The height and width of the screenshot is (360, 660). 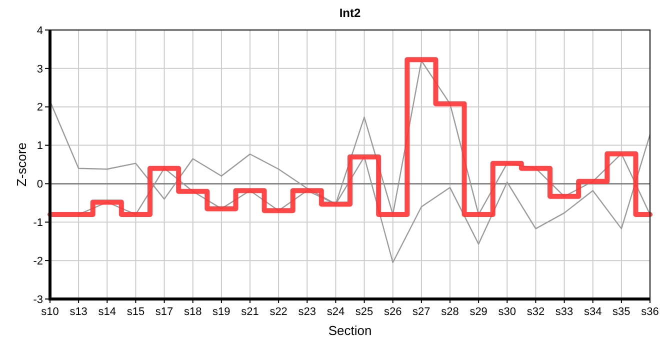 What do you see at coordinates (393, 312) in the screenshot?
I see `x-tick-label: s26` at bounding box center [393, 312].